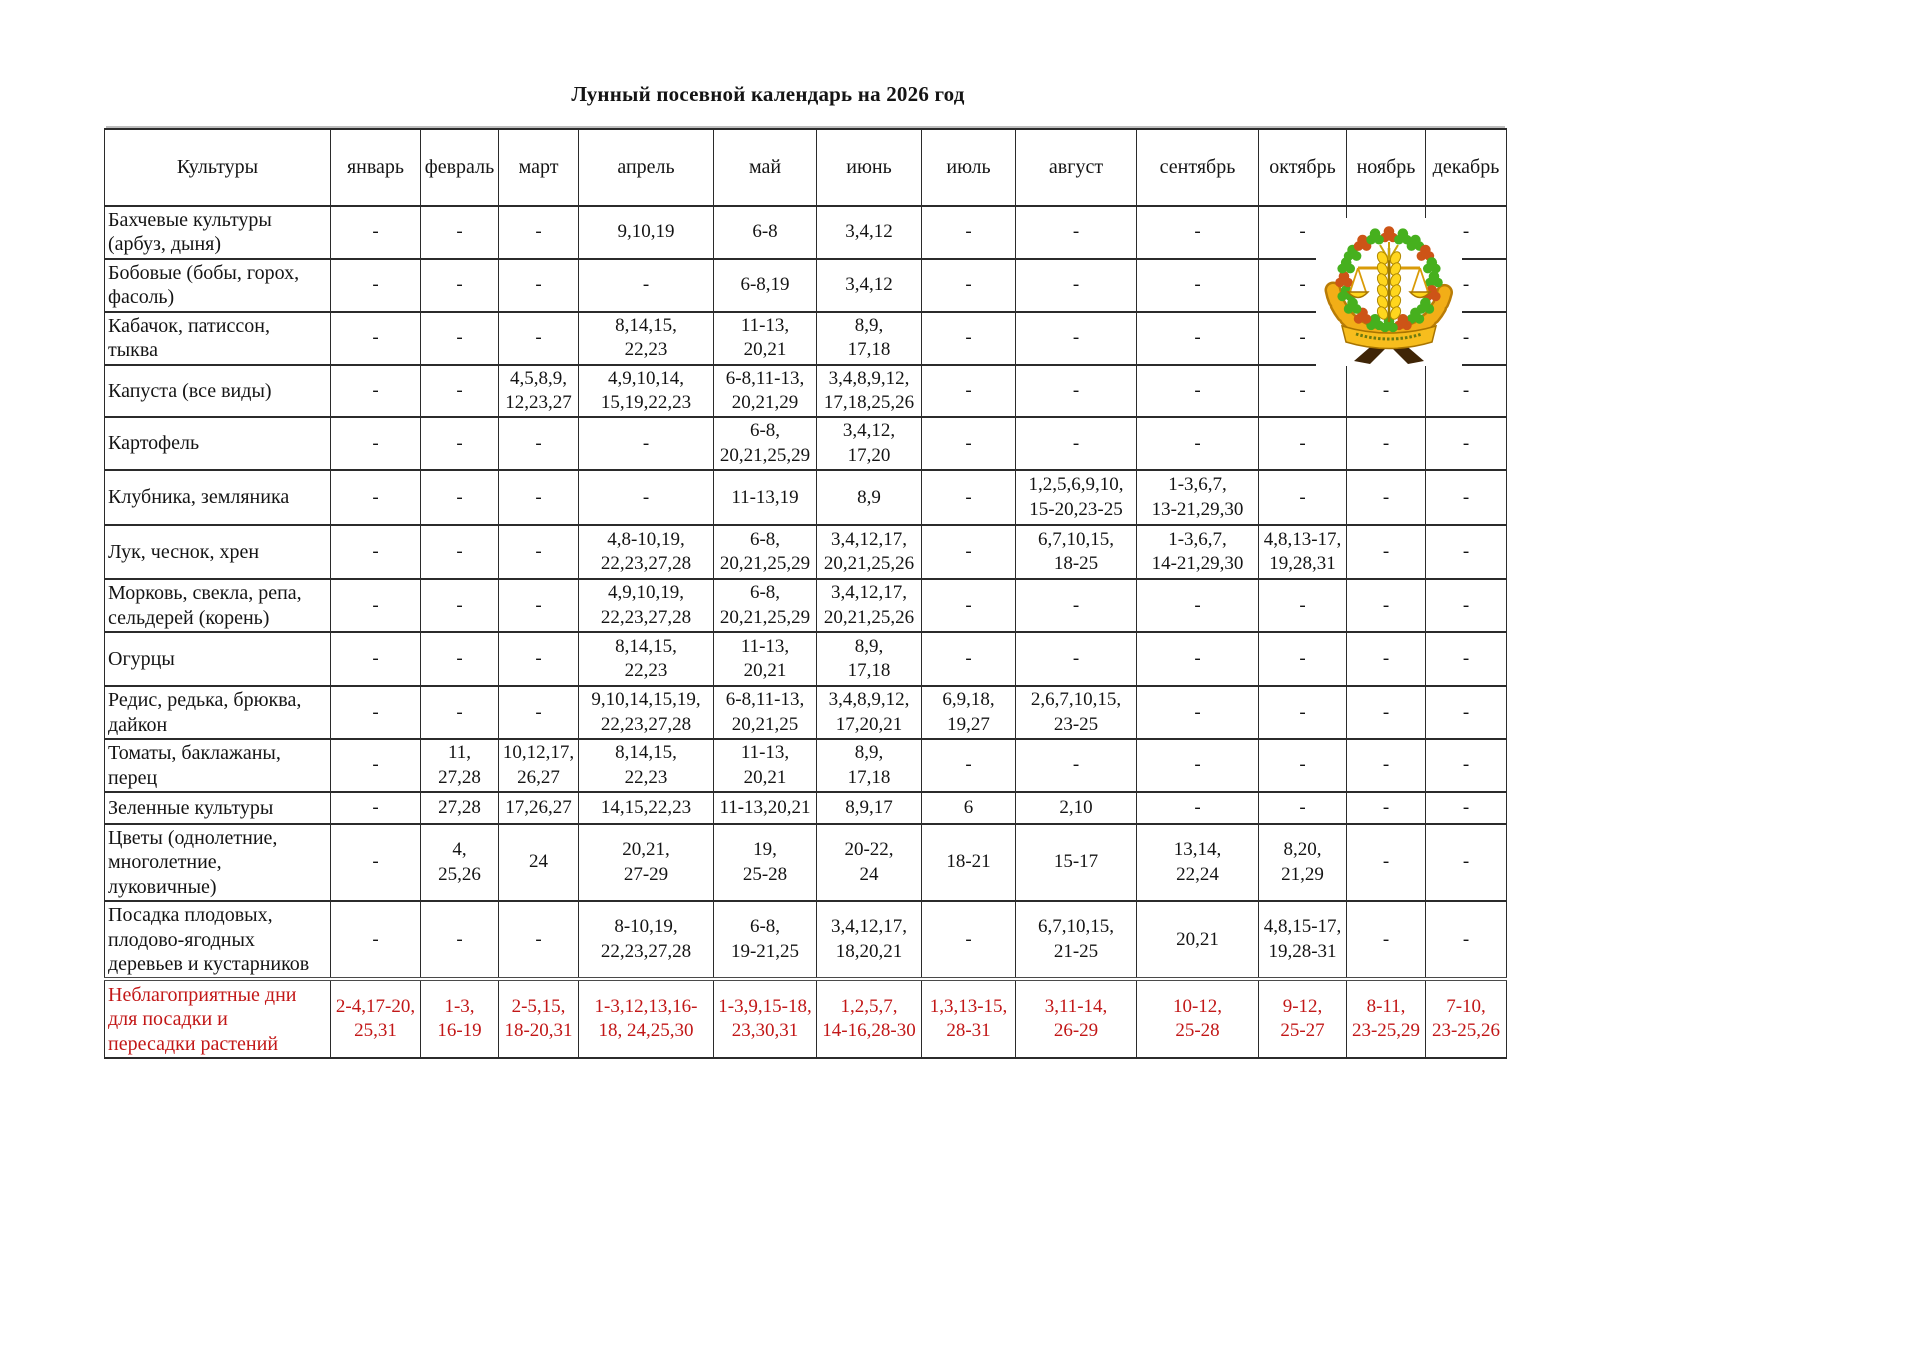  What do you see at coordinates (1197, 1018) in the screenshot?
I see `calendar-cell: 10-12, 25-28` at bounding box center [1197, 1018].